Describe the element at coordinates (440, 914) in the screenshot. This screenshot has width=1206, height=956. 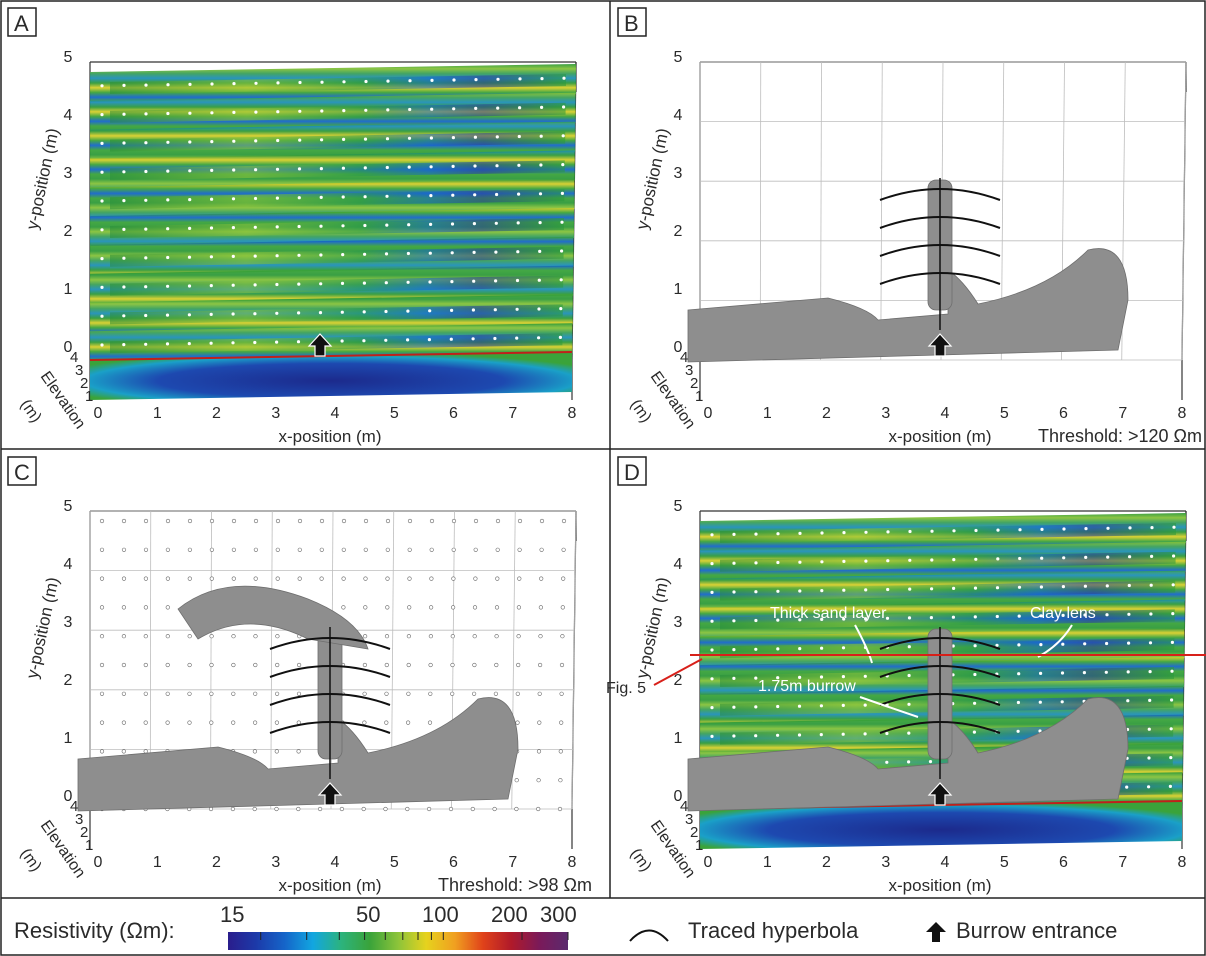
I see `colorbar-tick-100: 100` at that location.